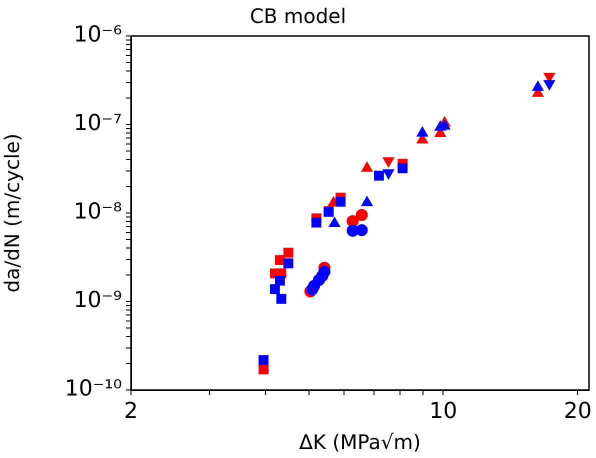 The height and width of the screenshot is (458, 596). What do you see at coordinates (298, 16) in the screenshot?
I see `chart-title: CB model` at bounding box center [298, 16].